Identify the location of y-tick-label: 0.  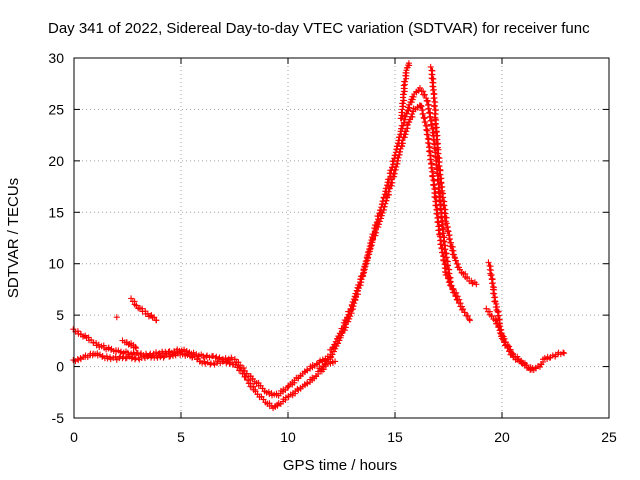
(60, 367).